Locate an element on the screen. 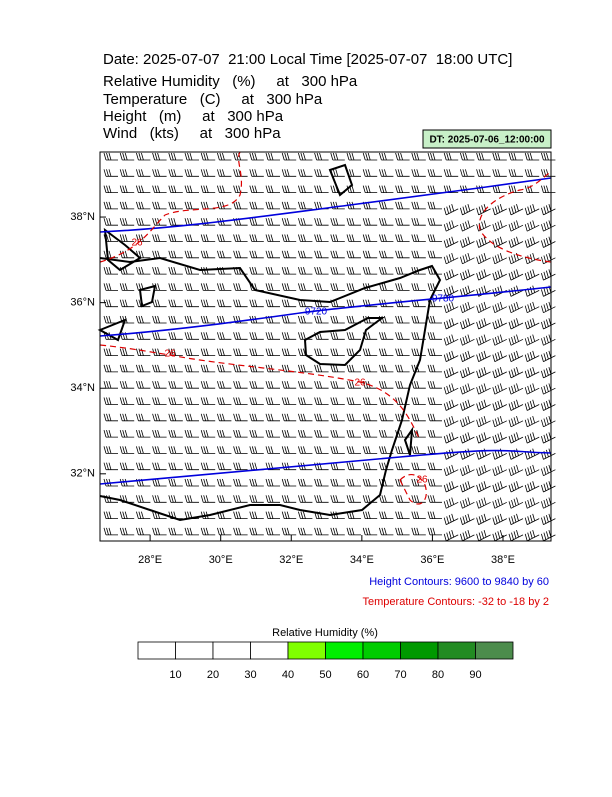 This screenshot has height=797, width=612. header-line: Height (m) at 300 hPa is located at coordinates (193, 116).